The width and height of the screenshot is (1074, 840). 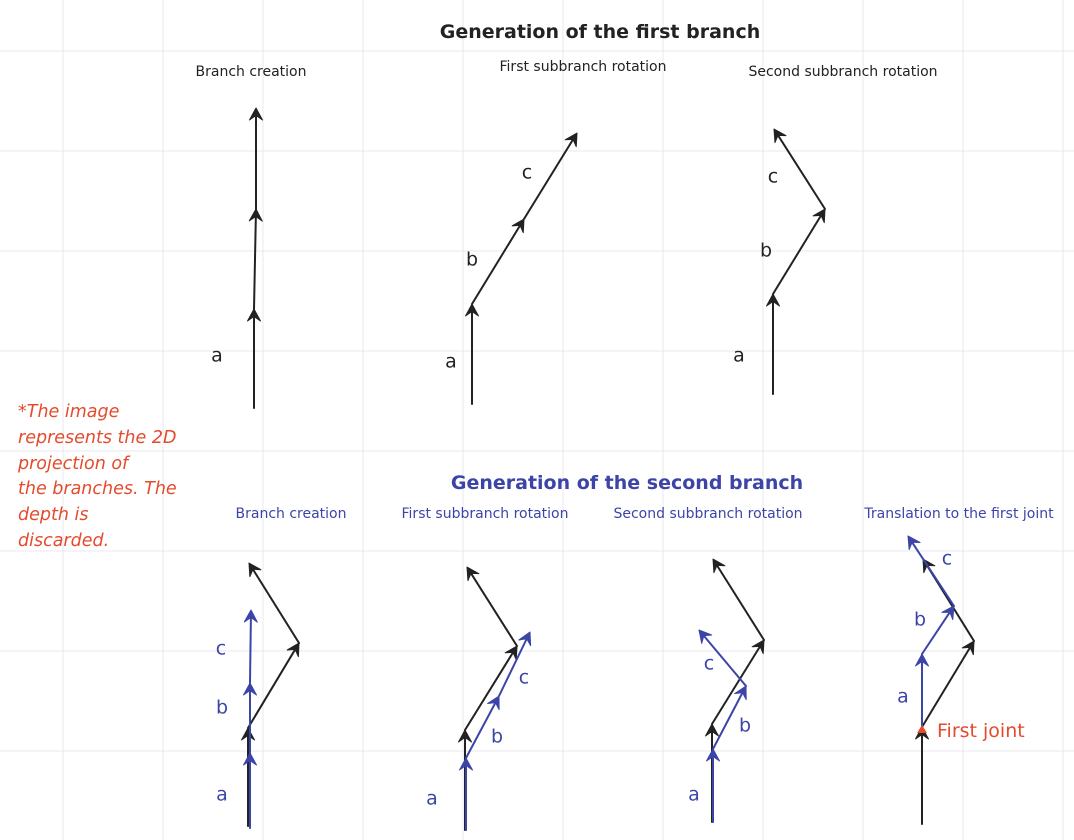 What do you see at coordinates (922, 690) in the screenshot?
I see `s2-p4-second-arrow-a` at bounding box center [922, 690].